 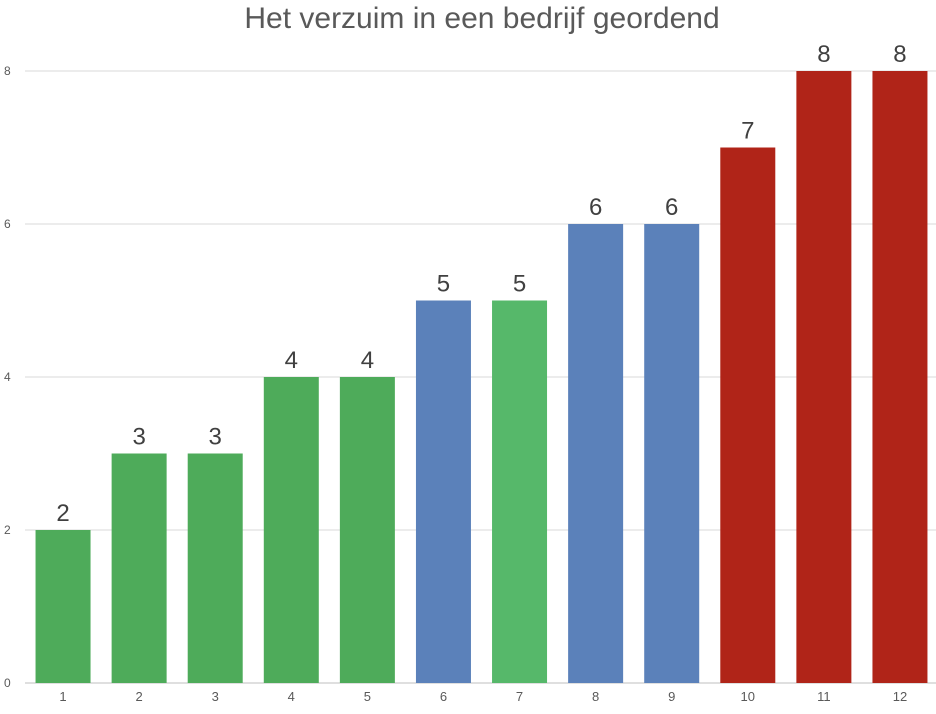 I want to click on y-tick-label: 6, so click(x=7, y=224).